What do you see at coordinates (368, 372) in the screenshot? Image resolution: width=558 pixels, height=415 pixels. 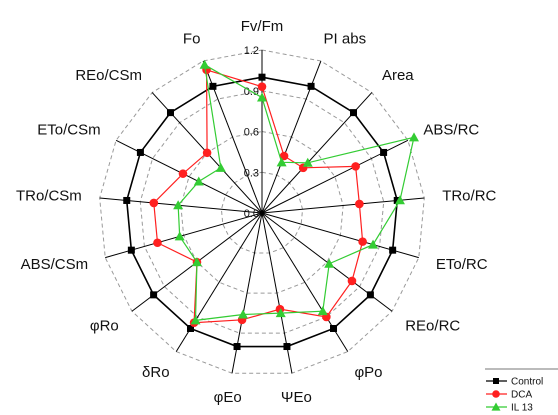 I see `axis-label: φPo` at bounding box center [368, 372].